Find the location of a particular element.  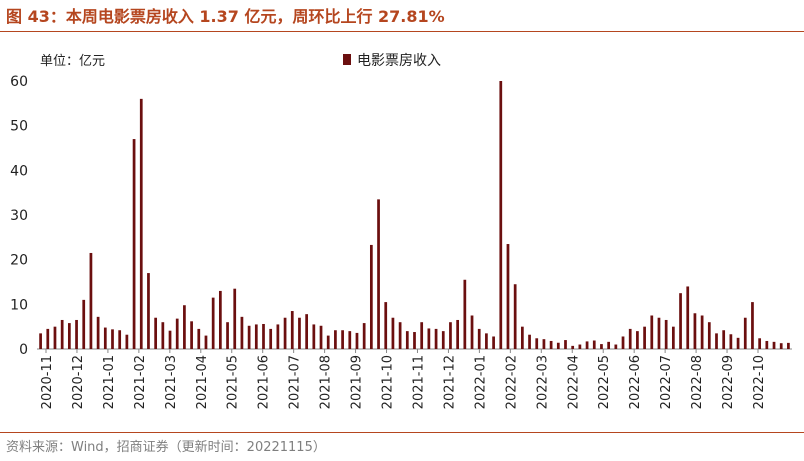

x-tick-label: 2021-08 is located at coordinates (326, 382).